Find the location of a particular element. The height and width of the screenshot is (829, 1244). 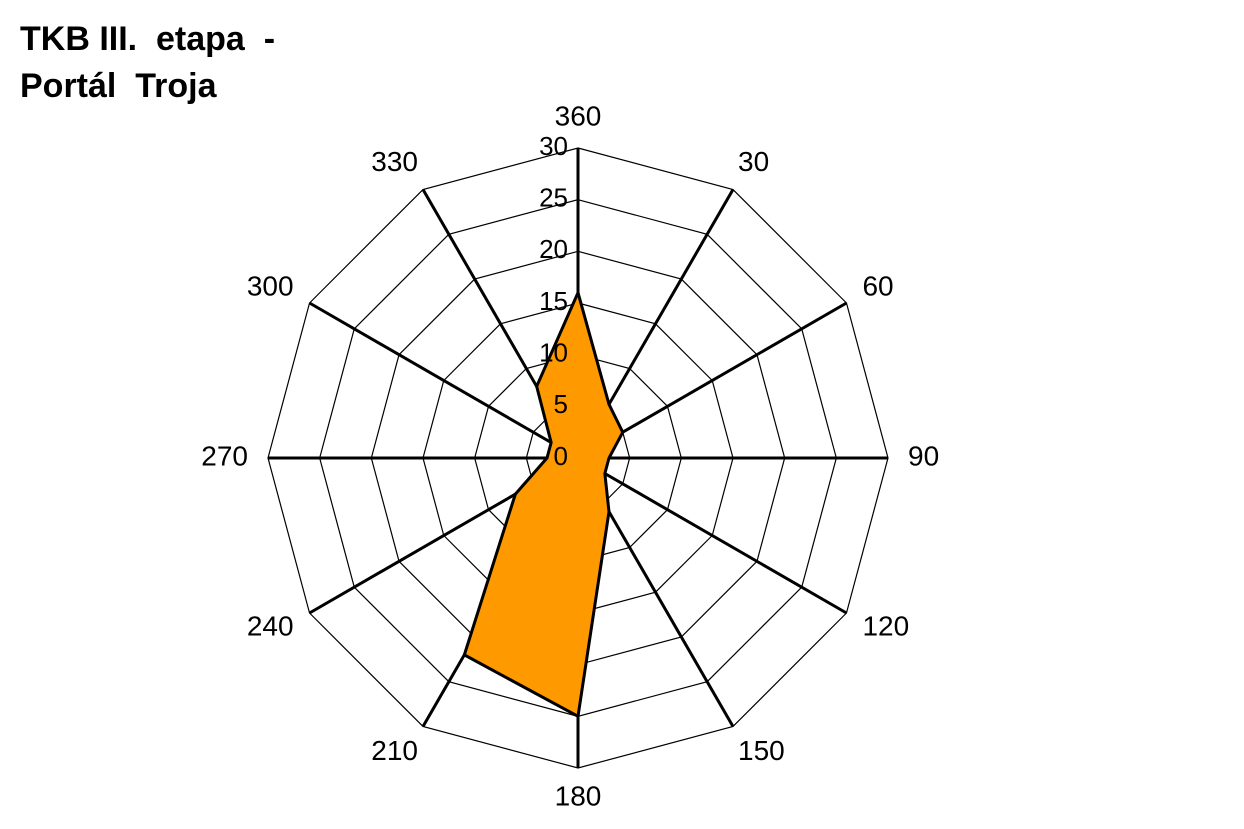

category-label: 30 is located at coordinates (753, 161).